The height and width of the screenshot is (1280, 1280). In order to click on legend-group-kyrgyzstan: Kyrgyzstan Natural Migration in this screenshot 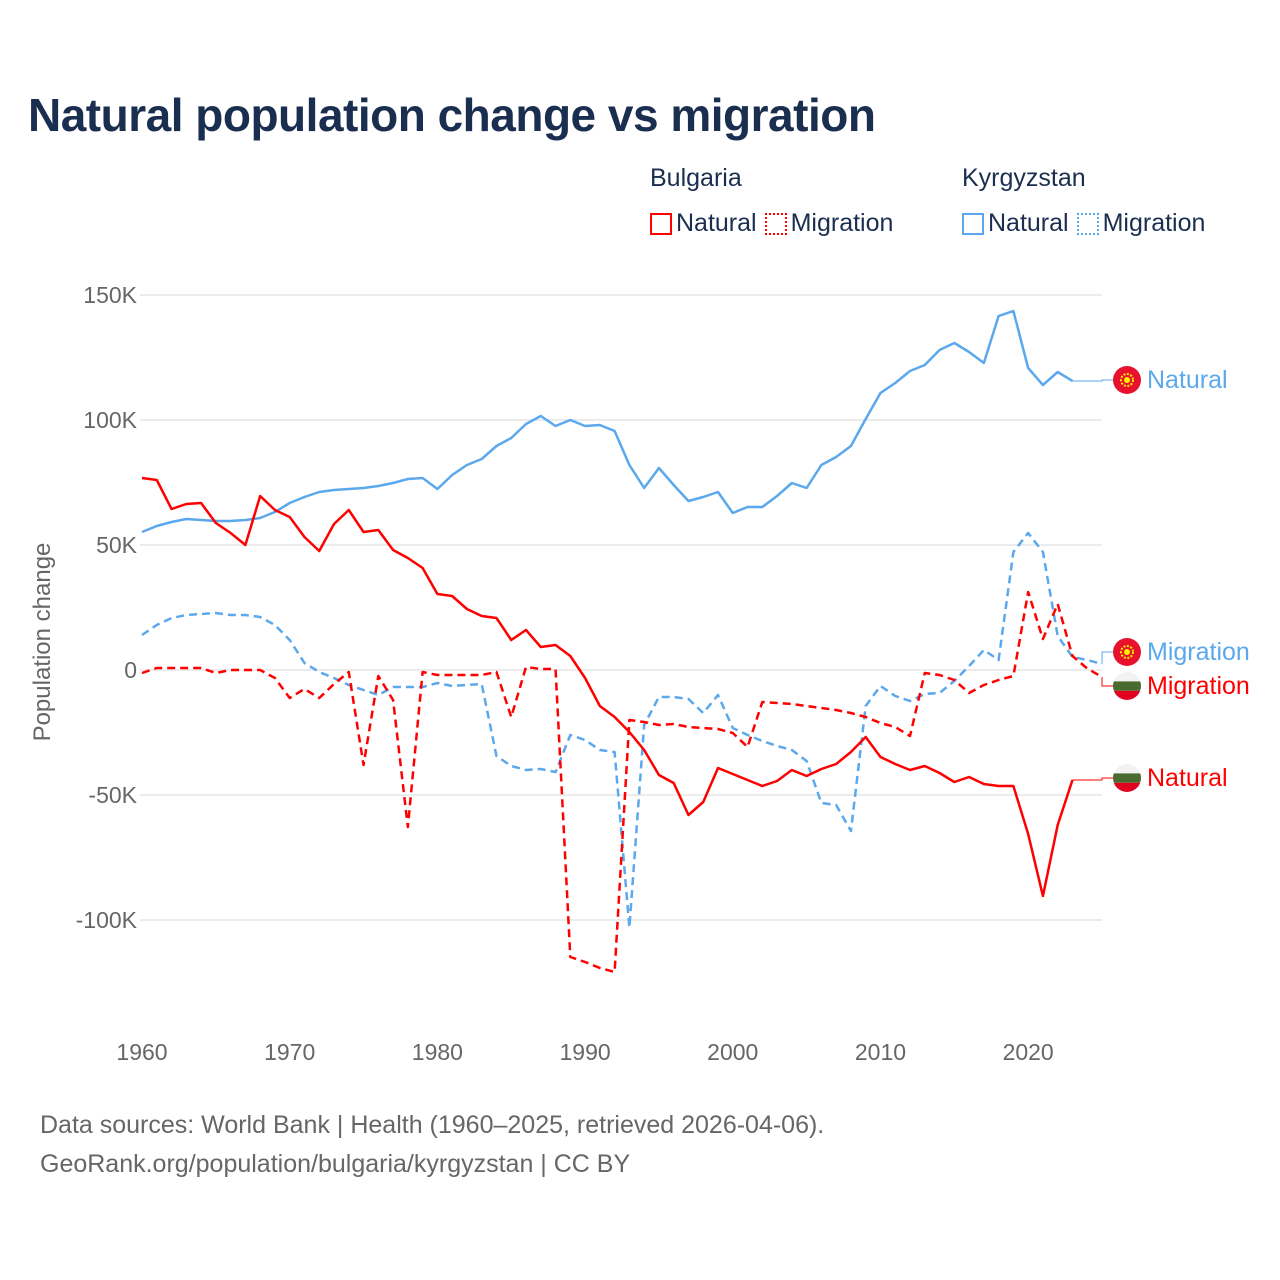, I will do `click(1083, 201)`.